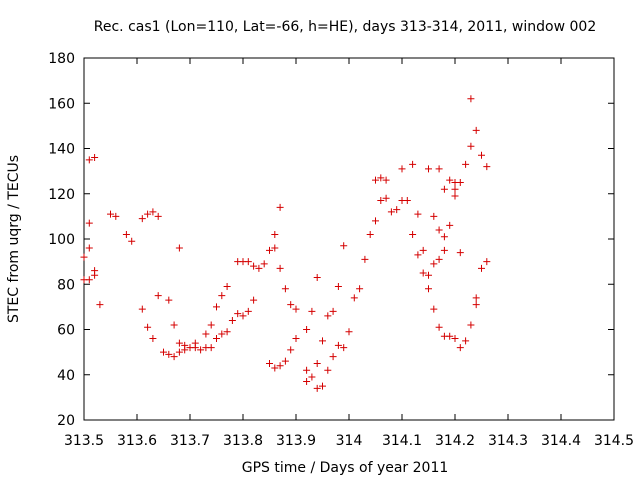  What do you see at coordinates (243, 441) in the screenshot?
I see `x-tick-label: 313.8` at bounding box center [243, 441].